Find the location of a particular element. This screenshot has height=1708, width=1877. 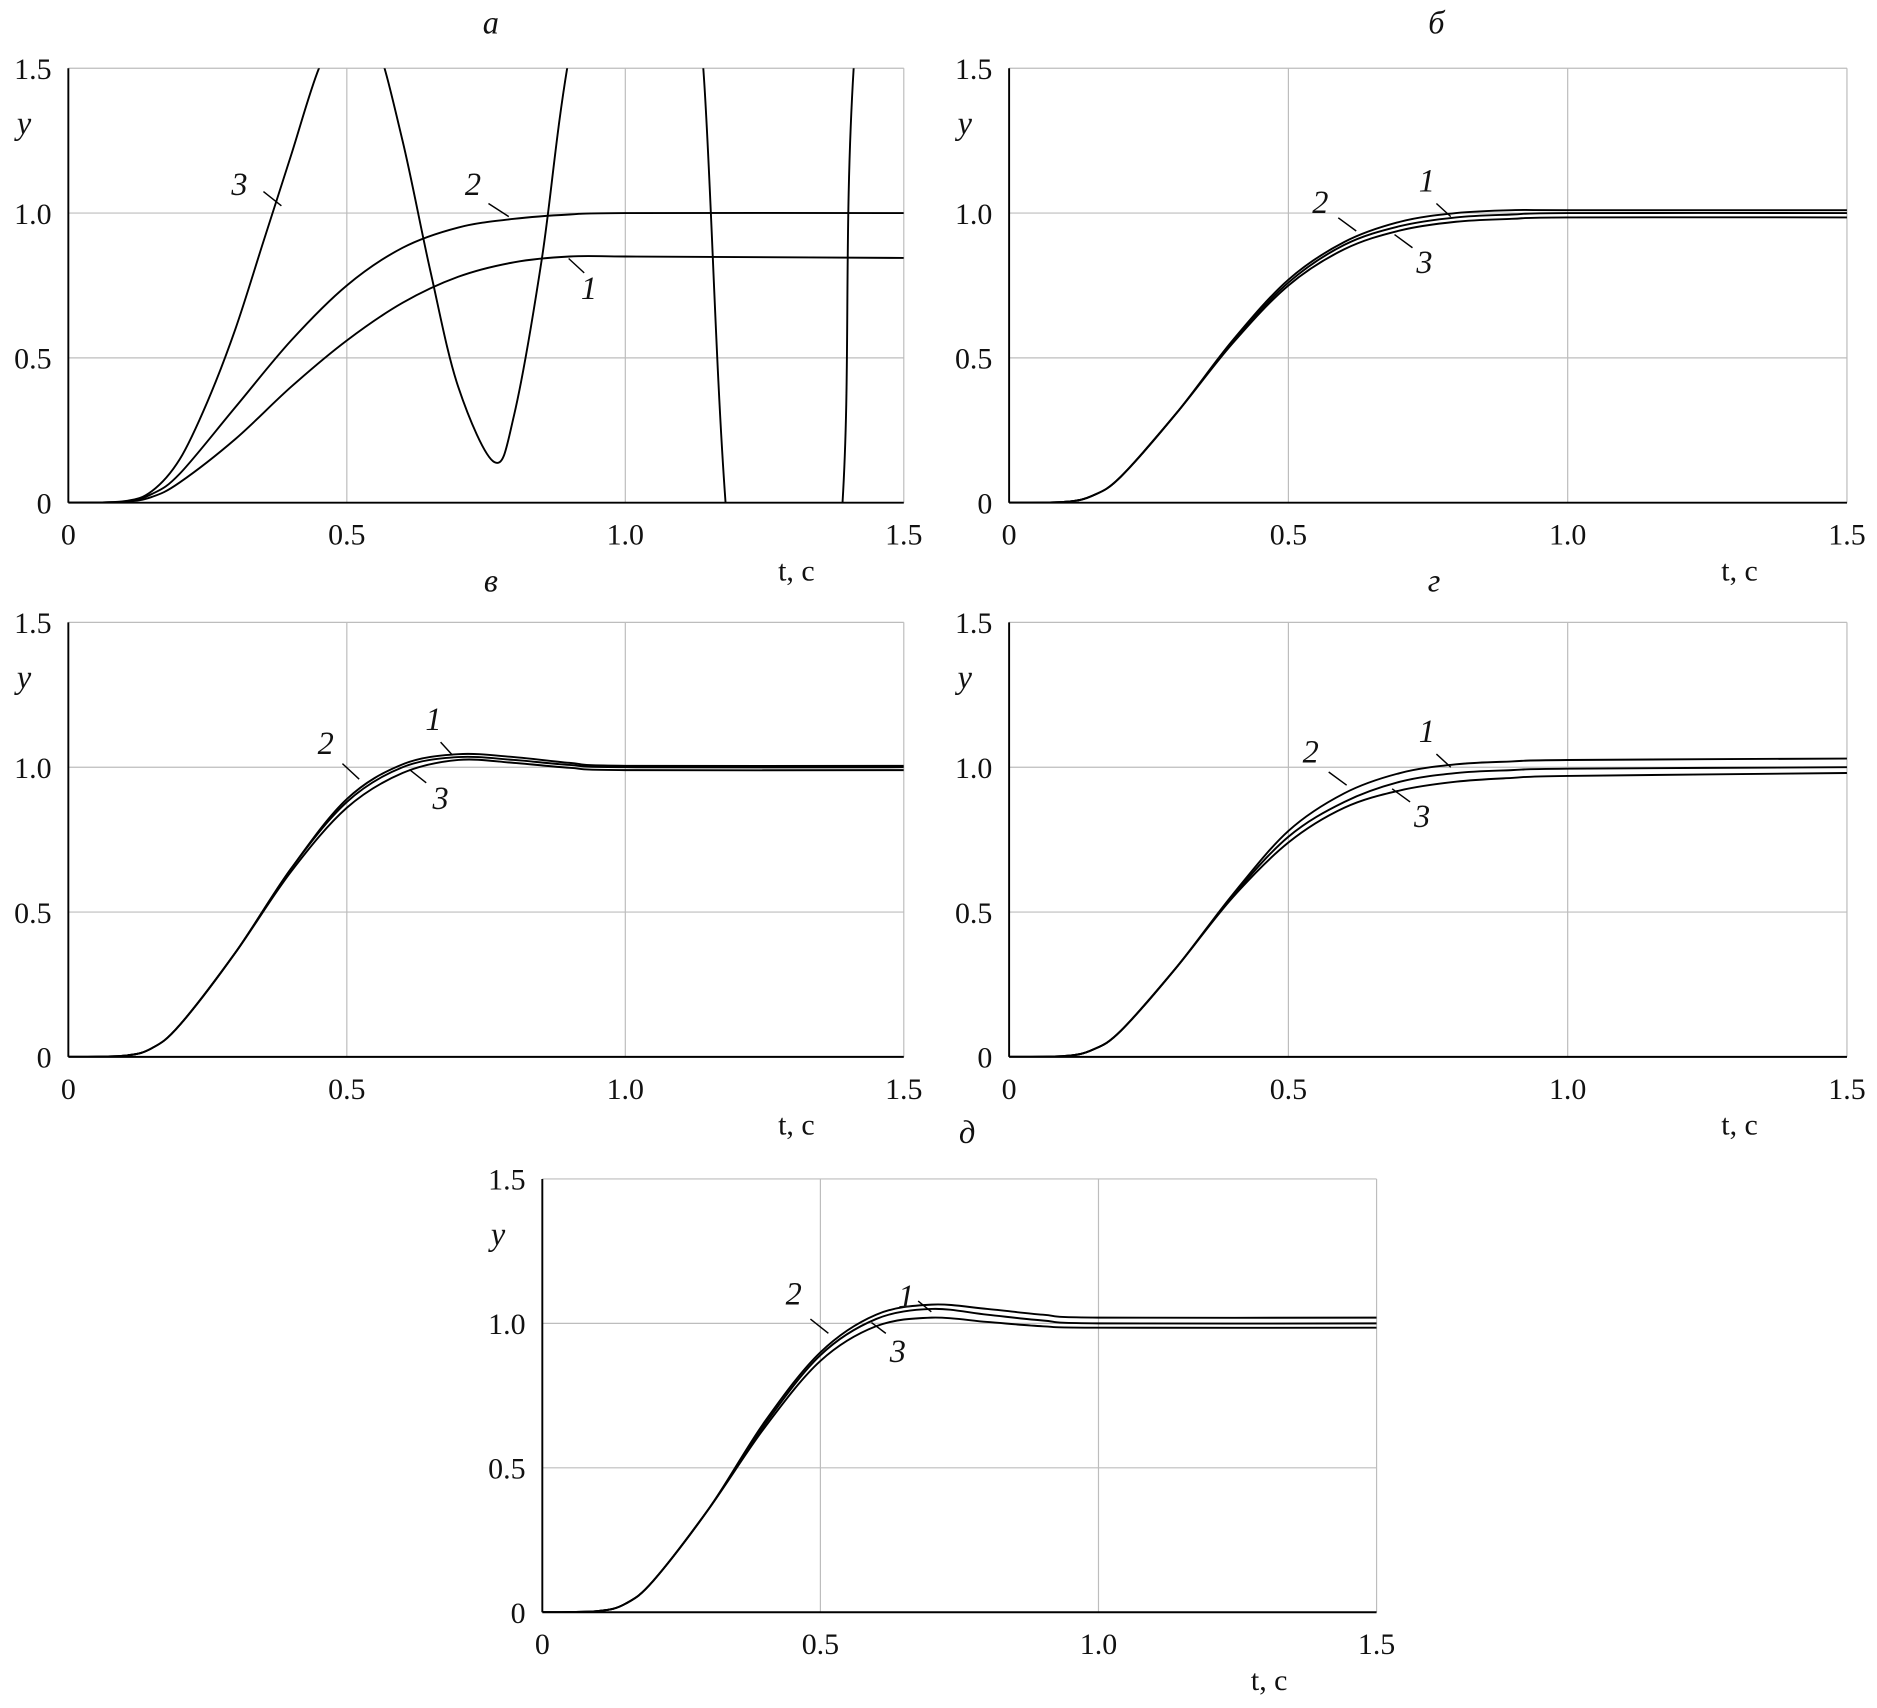

subplot-title: б is located at coordinates (1437, 23).